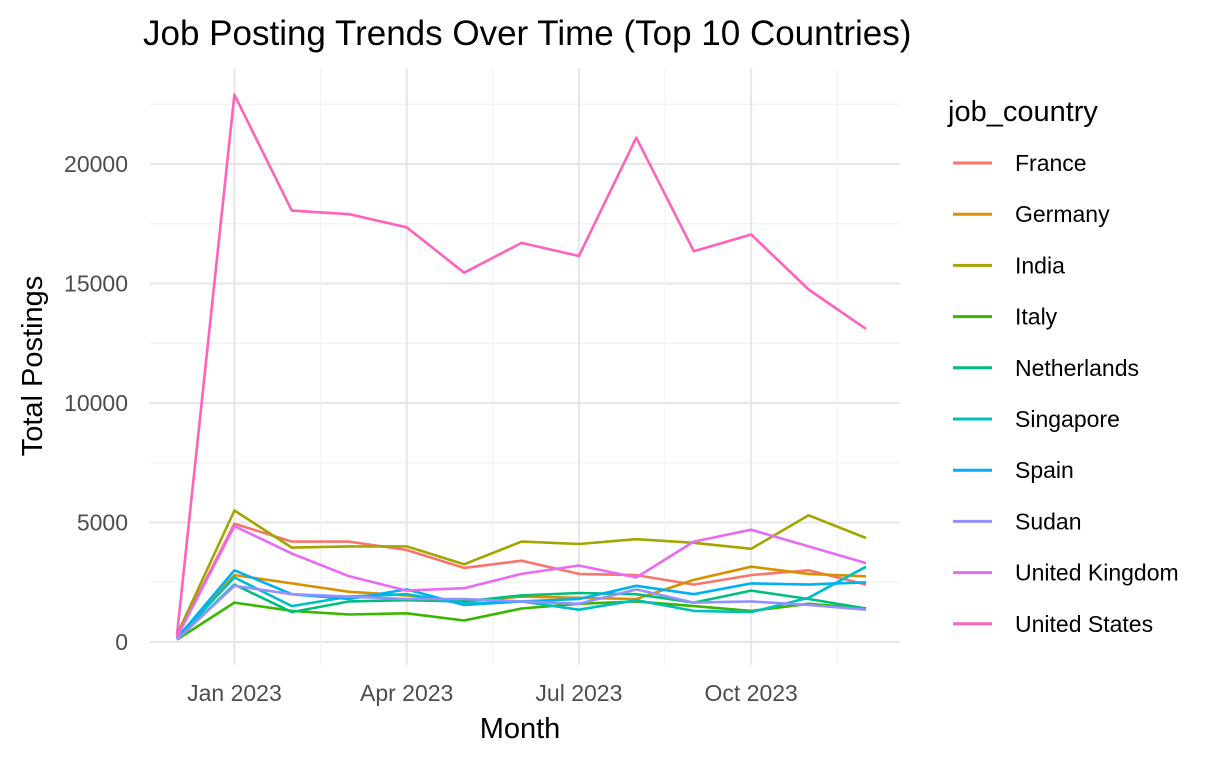 The width and height of the screenshot is (1210, 761). Describe the element at coordinates (578, 693) in the screenshot. I see `x-tick-label: Jul 2023` at that location.